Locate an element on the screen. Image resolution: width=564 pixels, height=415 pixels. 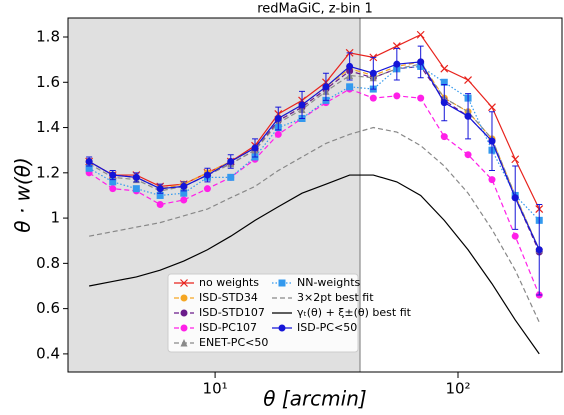
y-tick-label: 1.8 is located at coordinates (48, 37).